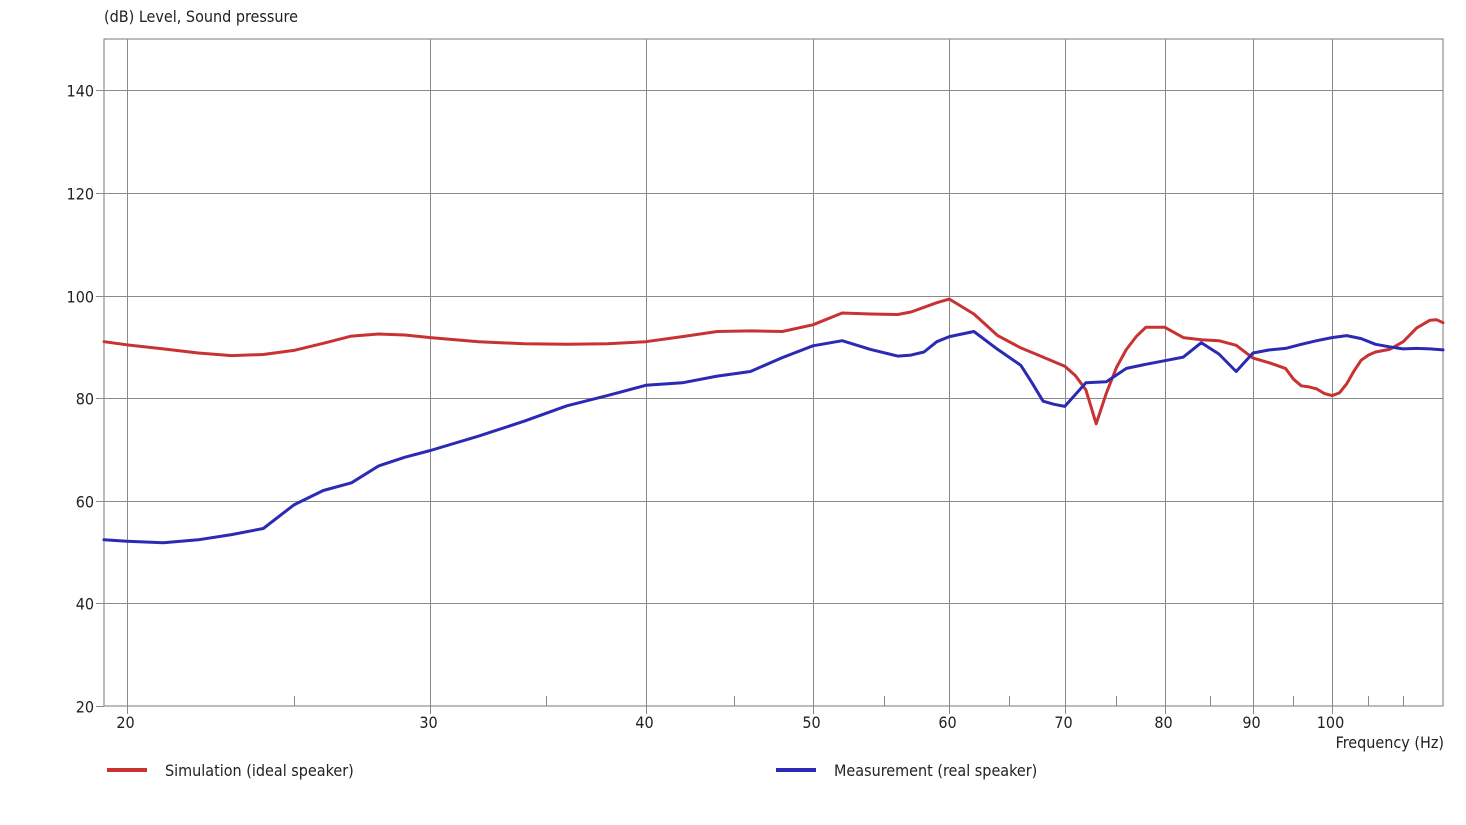 Image resolution: width=1466 pixels, height=825 pixels. What do you see at coordinates (80, 297) in the screenshot?
I see `y-tick-label: 100` at bounding box center [80, 297].